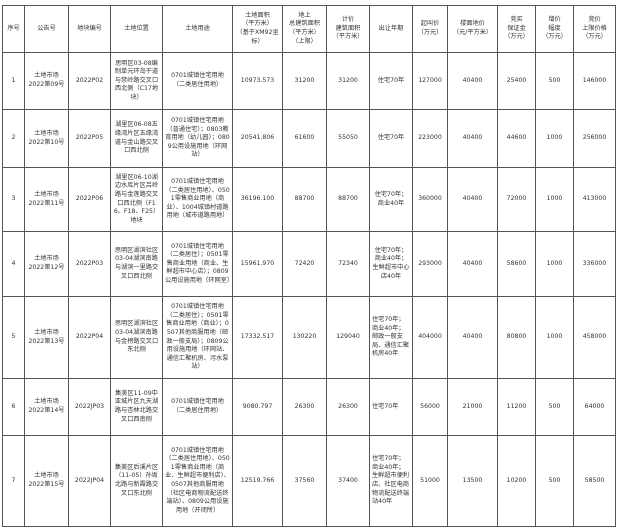 The image size is (625, 532). Describe the element at coordinates (89, 199) in the screenshot. I see `cell-code: 2022P06` at that location.